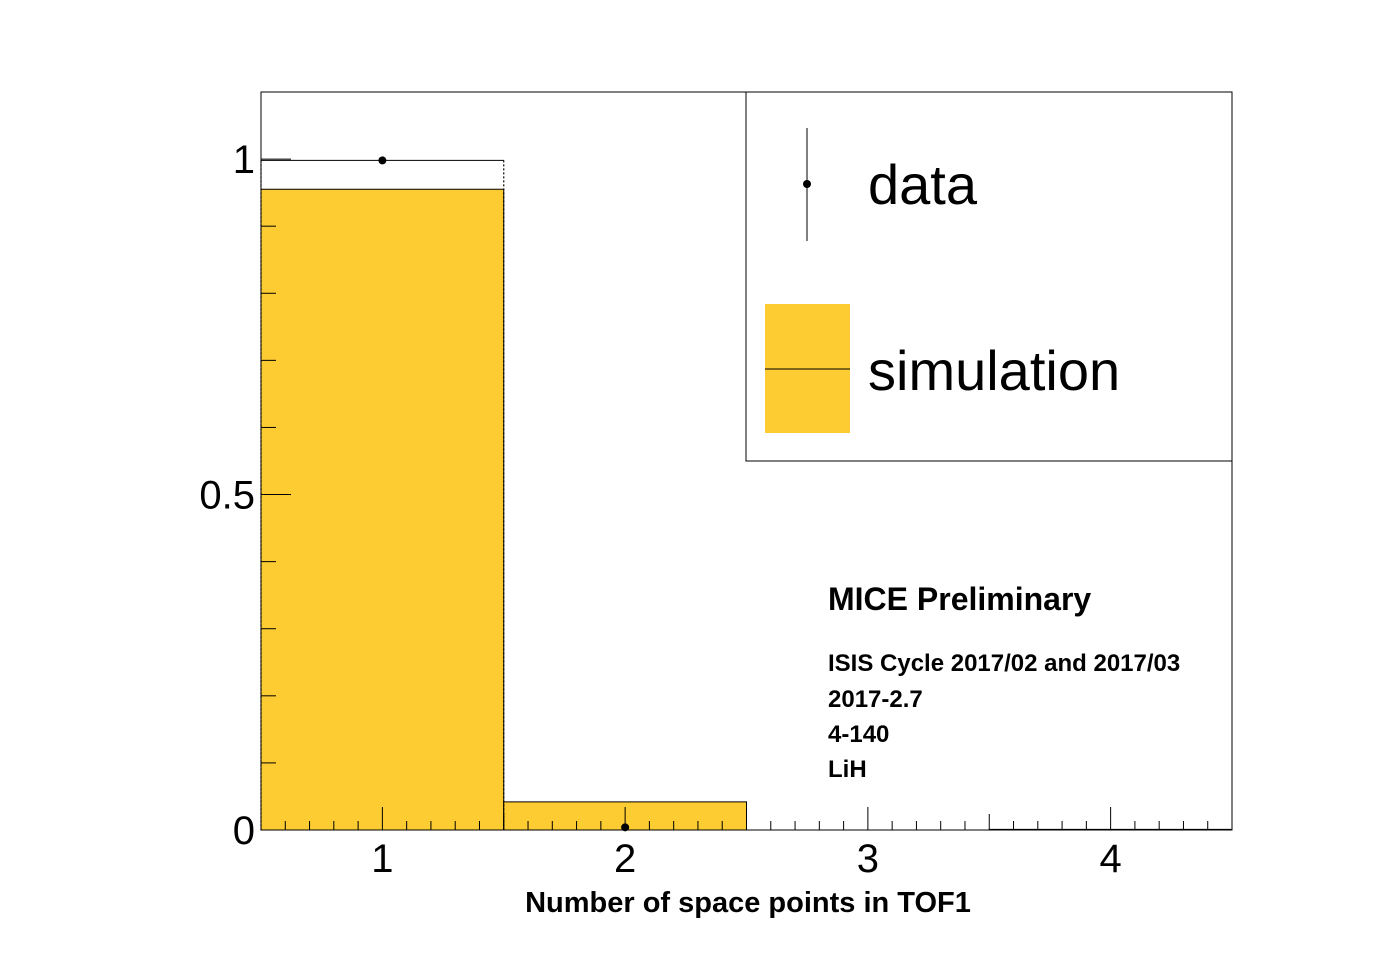 Image resolution: width=1396 pixels, height=972 pixels. What do you see at coordinates (227, 496) in the screenshot?
I see `y-tick-label-0.5: 0.5` at bounding box center [227, 496].